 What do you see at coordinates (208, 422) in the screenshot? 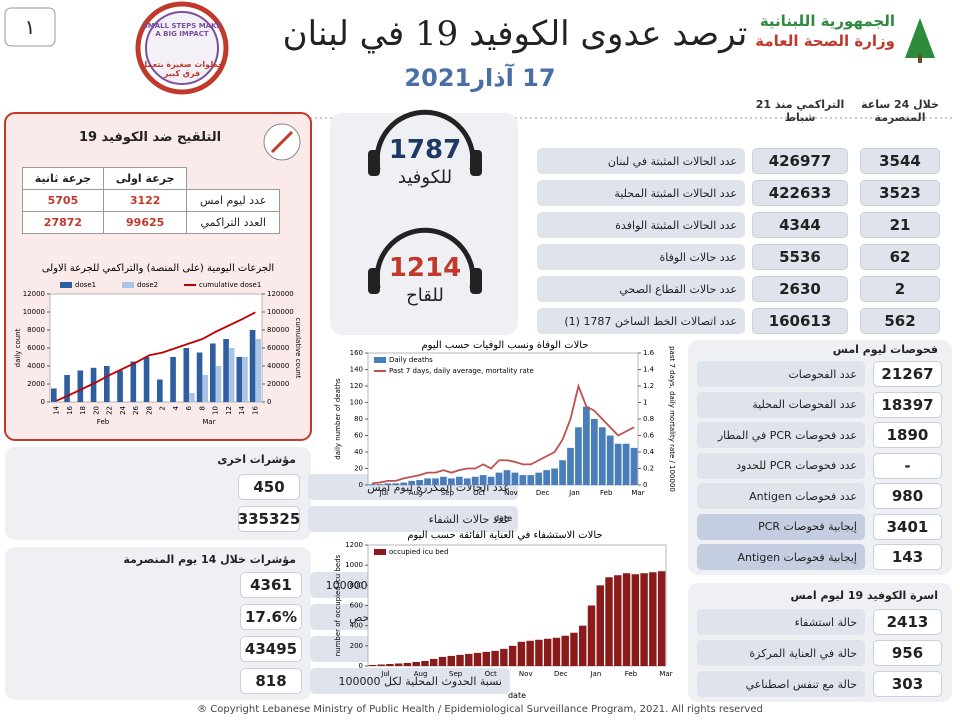
I see `month-label: Mar` at bounding box center [208, 422].